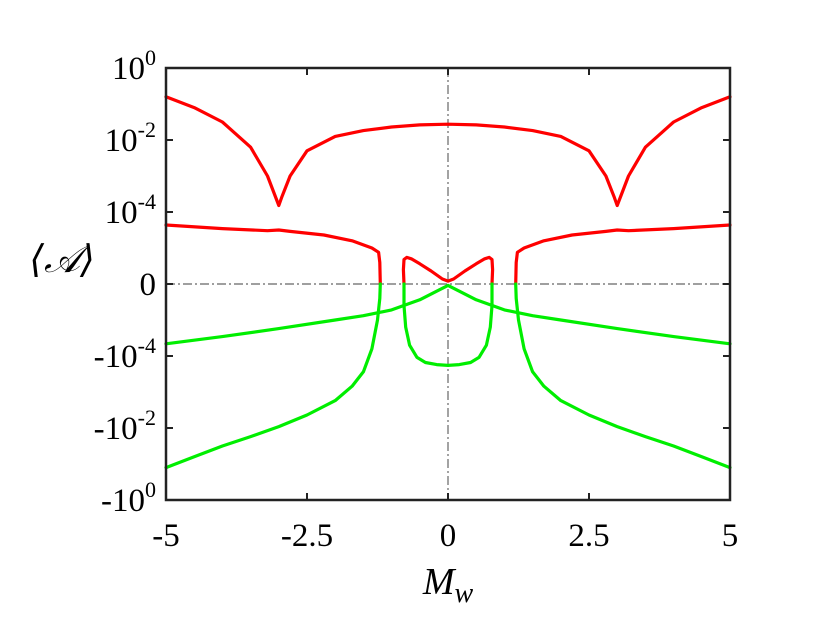 This screenshot has width=830, height=624. Describe the element at coordinates (125, 354) in the screenshot. I see `y-tick-label: -10-4` at that location.